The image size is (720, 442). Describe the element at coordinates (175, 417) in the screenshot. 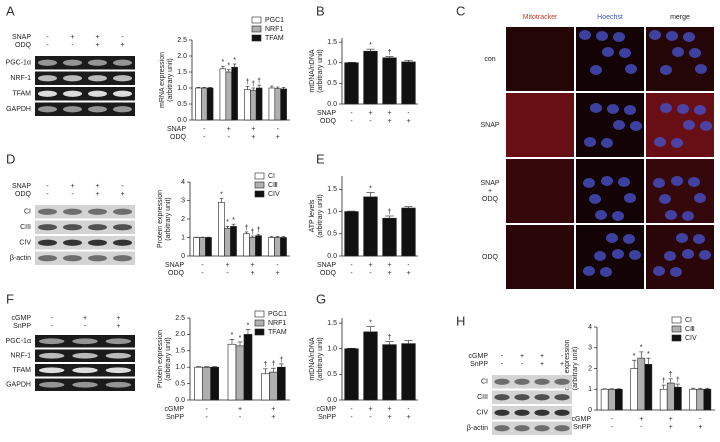

I see `treatment-name: SnPP` at that location.